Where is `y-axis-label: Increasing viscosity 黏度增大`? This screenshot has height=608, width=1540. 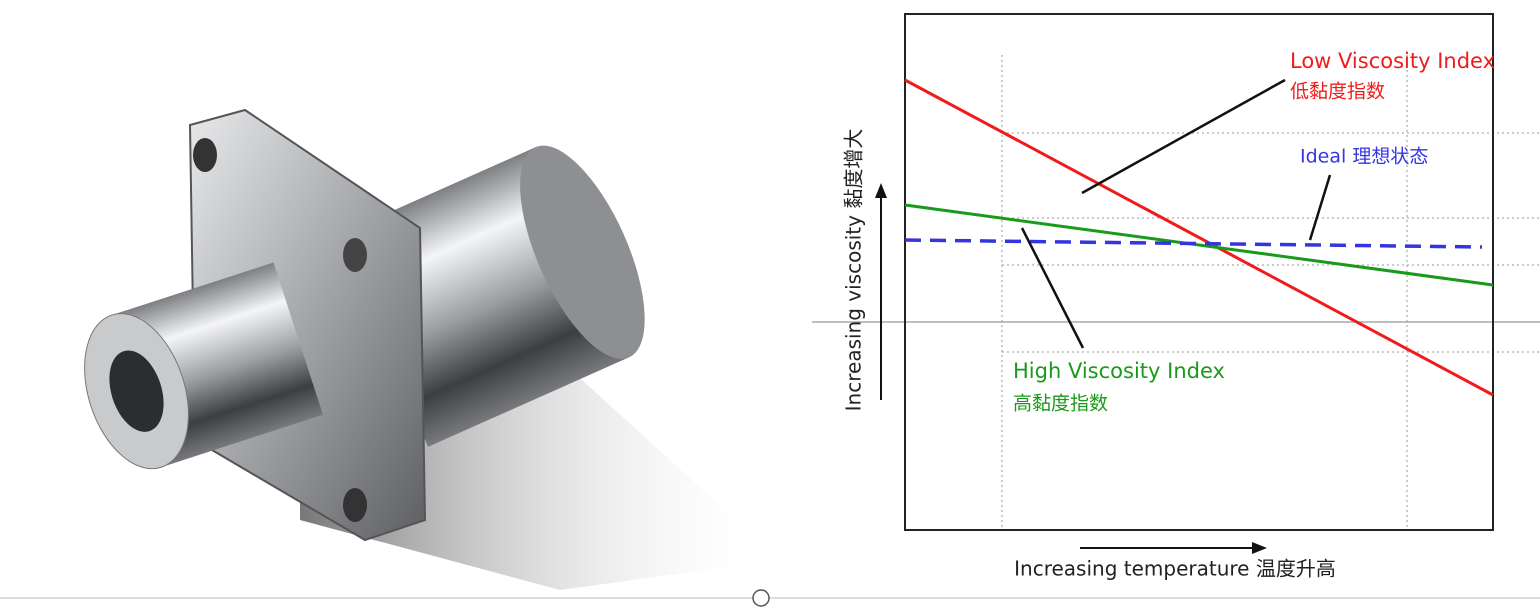 y-axis-label: Increasing viscosity 黏度增大 is located at coordinates (854, 270).